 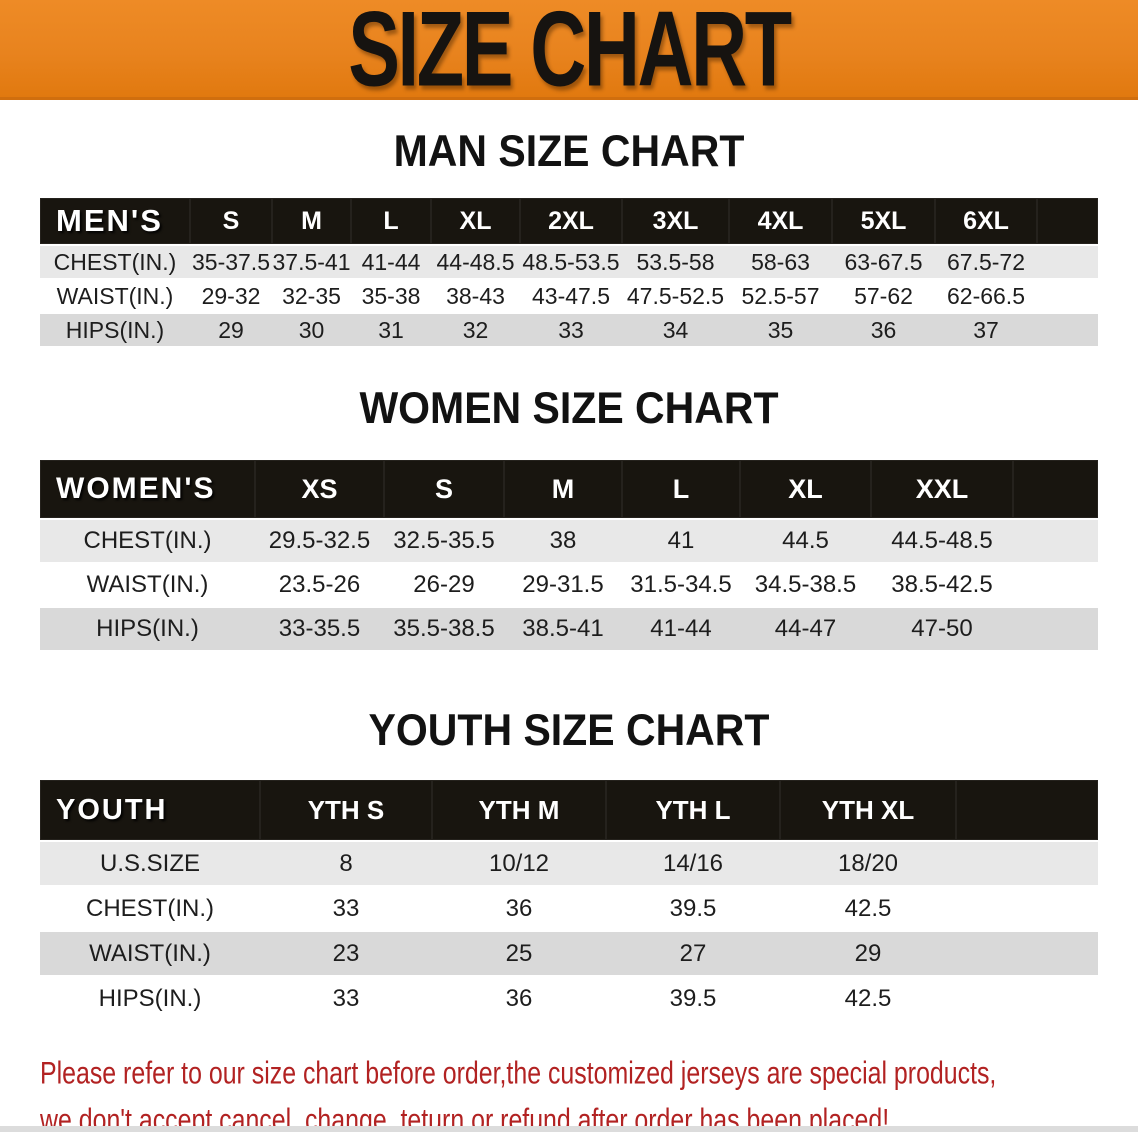 I want to click on size-column-header: L, so click(x=391, y=221).